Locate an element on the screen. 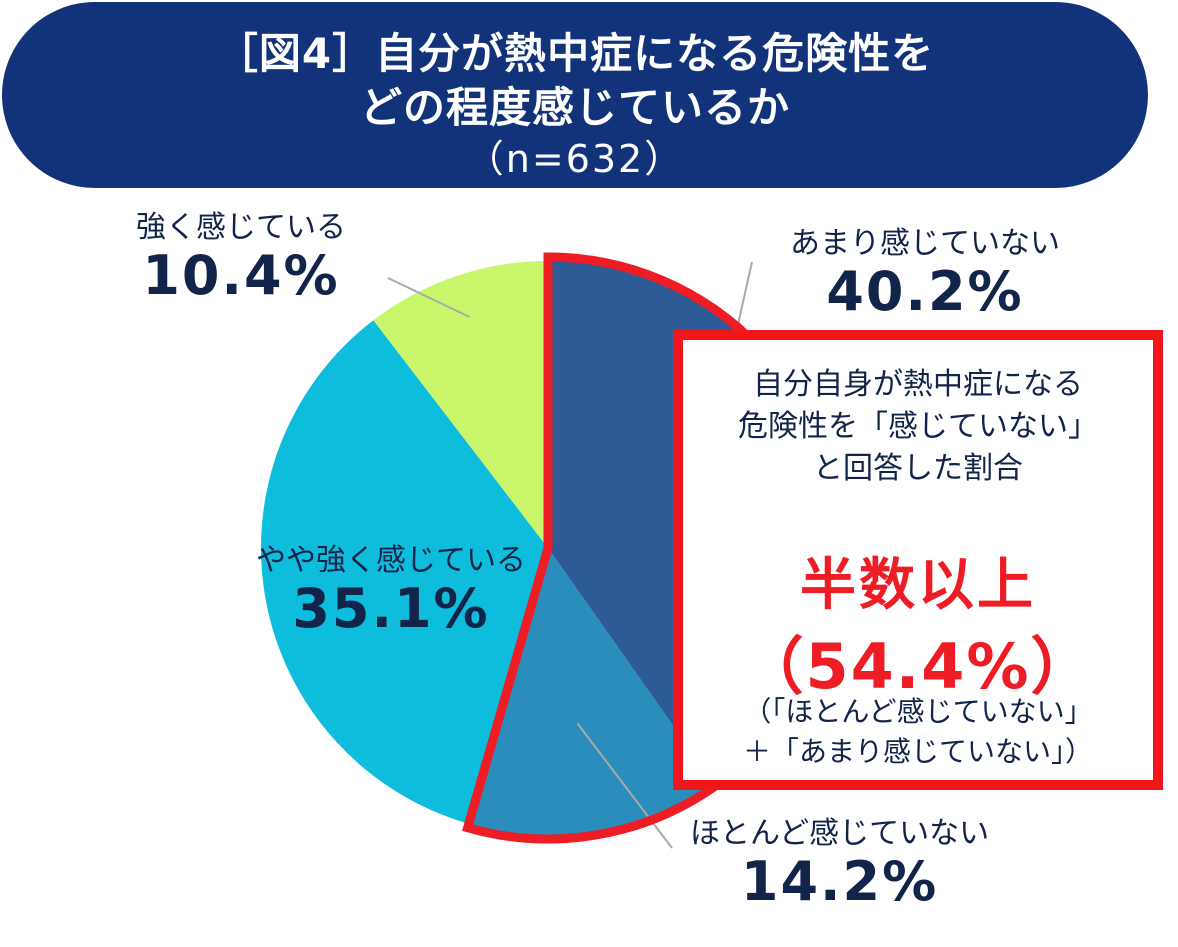 The image size is (1178, 947). label-hardly-feel: ほとんど感じていない 14.2% is located at coordinates (839, 860).